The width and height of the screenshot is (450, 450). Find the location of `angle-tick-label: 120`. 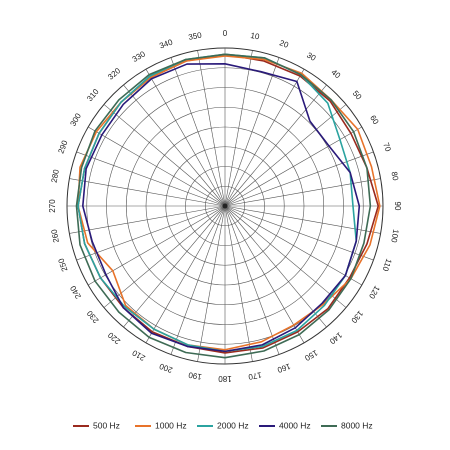

angle-tick-label: 120 is located at coordinates (374, 292).